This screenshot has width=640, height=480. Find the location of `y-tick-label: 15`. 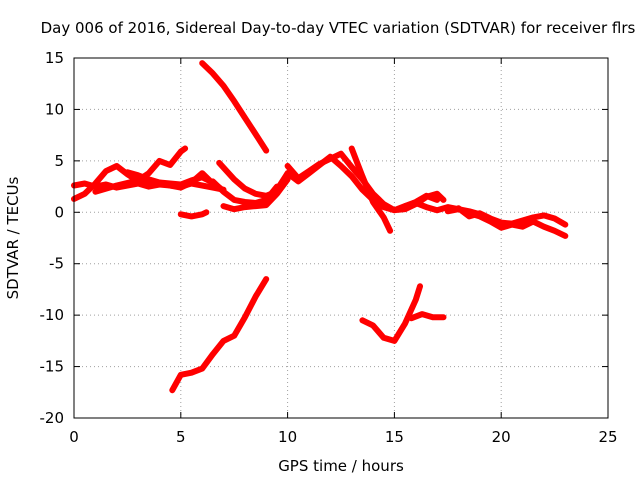

y-tick-label: 15 is located at coordinates (54, 58).